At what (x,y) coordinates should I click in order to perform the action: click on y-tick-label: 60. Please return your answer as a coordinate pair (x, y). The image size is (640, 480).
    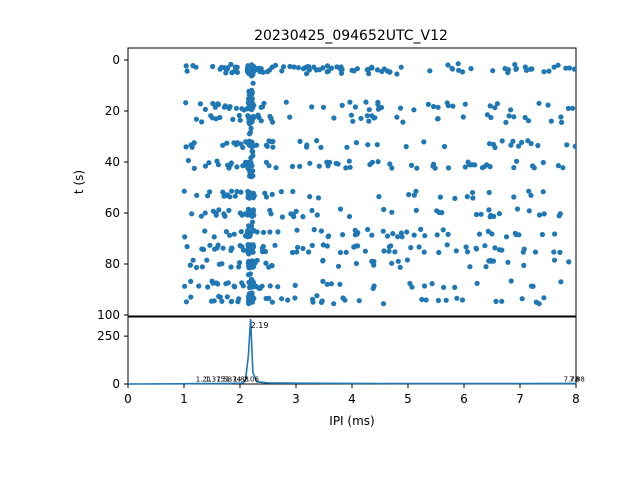
    Looking at the image, I should click on (112, 213).